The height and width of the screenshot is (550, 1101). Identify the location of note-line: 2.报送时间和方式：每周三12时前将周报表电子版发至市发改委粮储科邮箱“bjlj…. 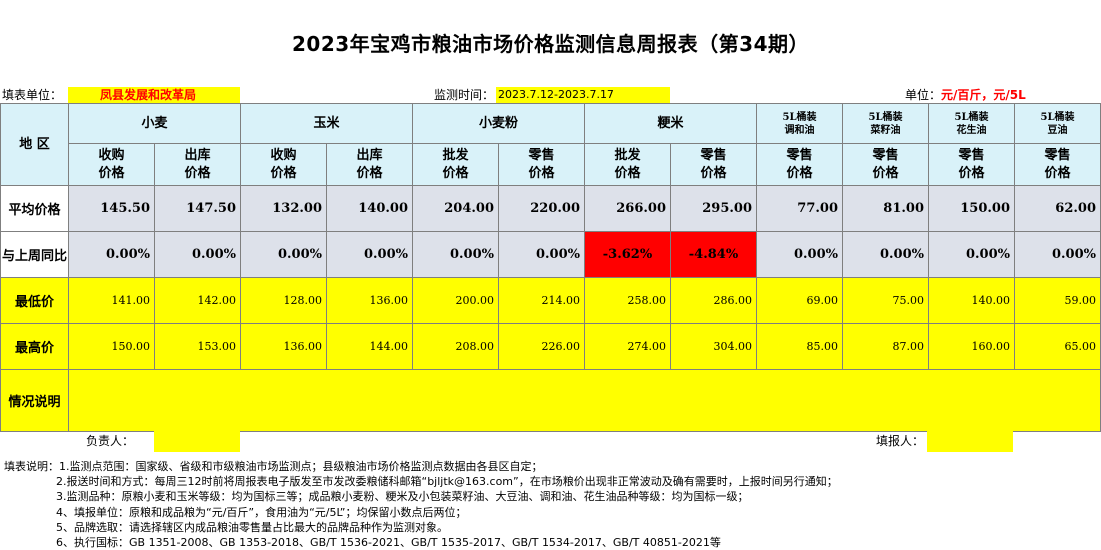
(447, 482).